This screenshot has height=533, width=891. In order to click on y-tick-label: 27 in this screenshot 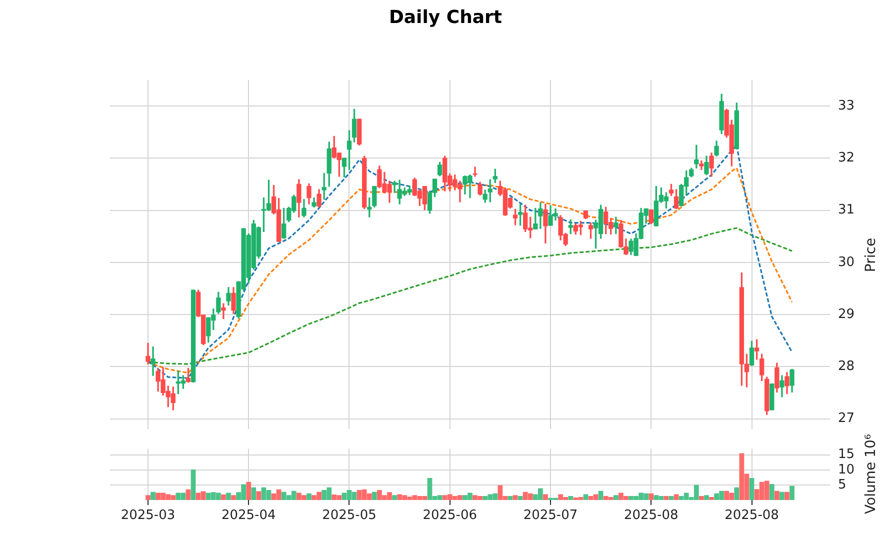, I will do `click(846, 418)`.